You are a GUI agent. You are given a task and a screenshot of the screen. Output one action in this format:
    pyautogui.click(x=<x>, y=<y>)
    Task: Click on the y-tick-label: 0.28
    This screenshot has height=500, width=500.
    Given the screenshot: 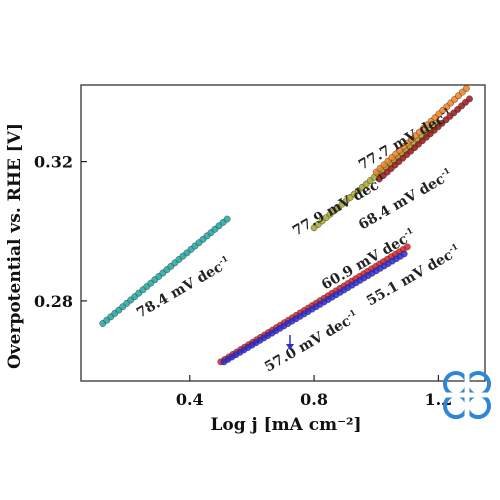 What is the action you would take?
    pyautogui.click(x=53, y=301)
    